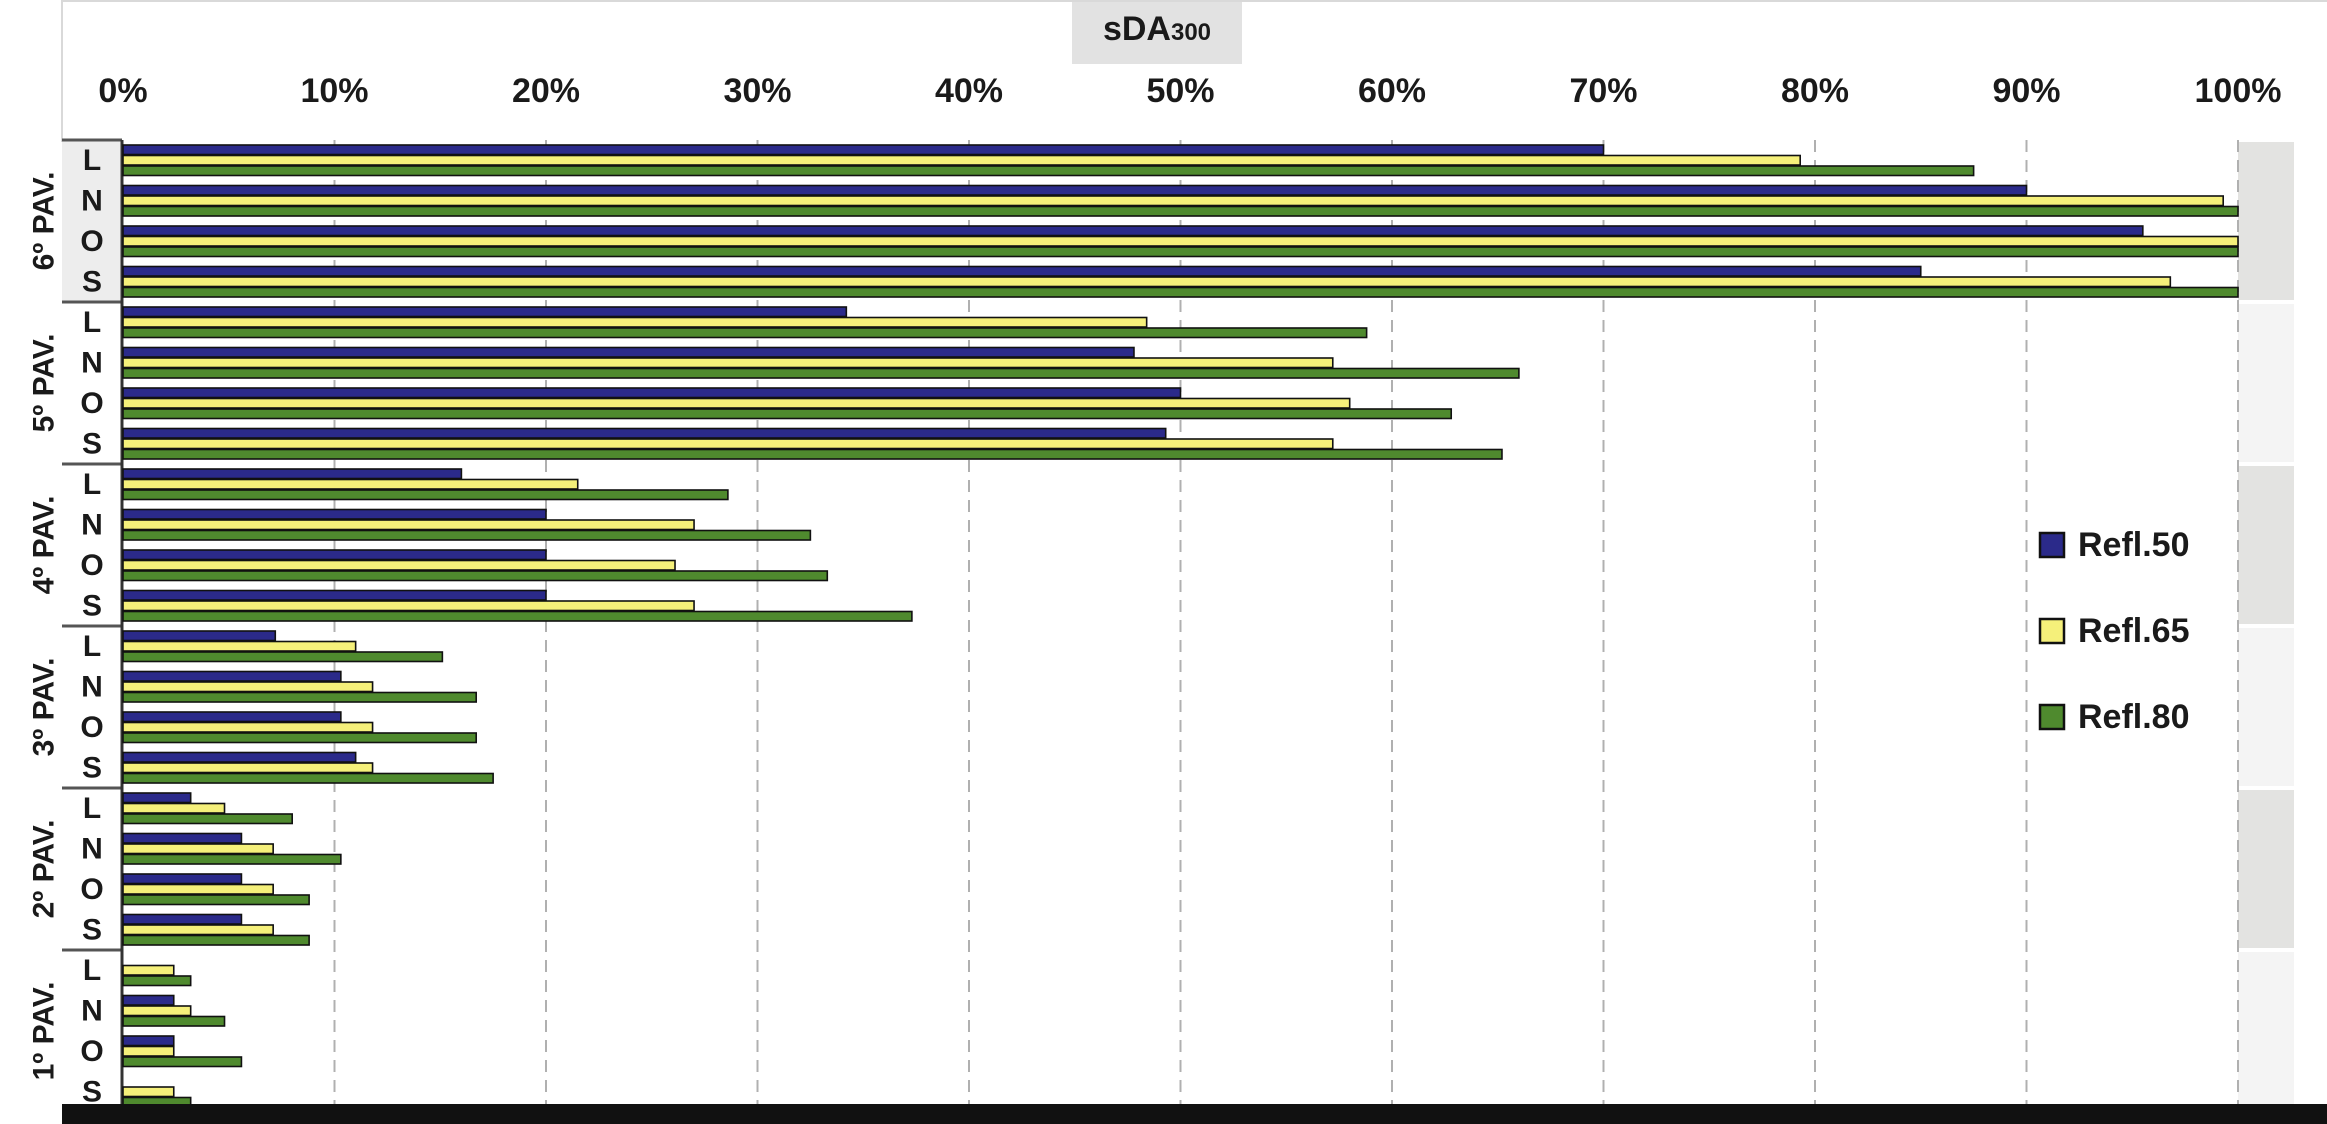  What do you see at coordinates (1603, 91) in the screenshot?
I see `x-tick-label: 70%` at bounding box center [1603, 91].